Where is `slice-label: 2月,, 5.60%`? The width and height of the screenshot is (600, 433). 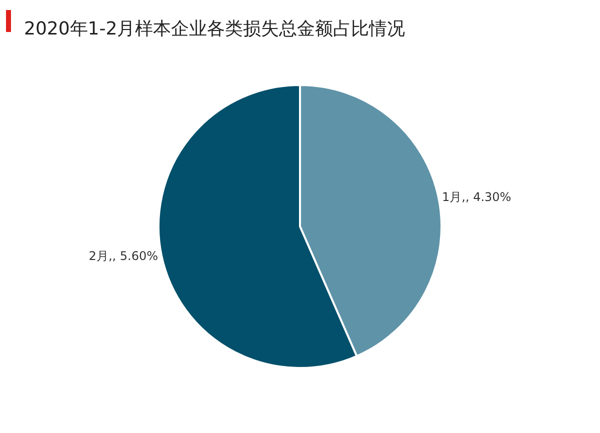 slice-label: 2月,, 5.60% is located at coordinates (123, 255).